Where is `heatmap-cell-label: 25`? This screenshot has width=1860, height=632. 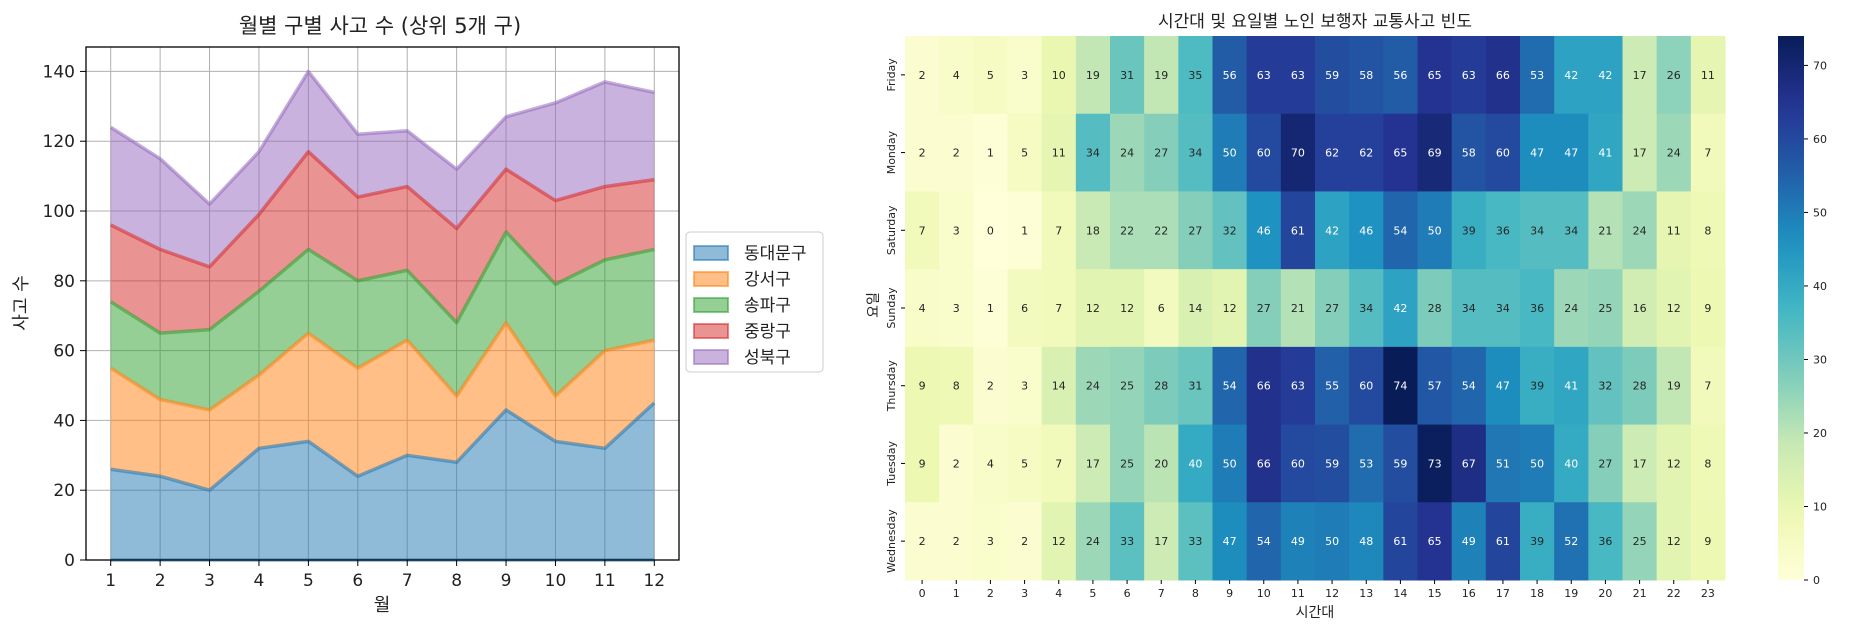 heatmap-cell-label: 25 is located at coordinates (1127, 463).